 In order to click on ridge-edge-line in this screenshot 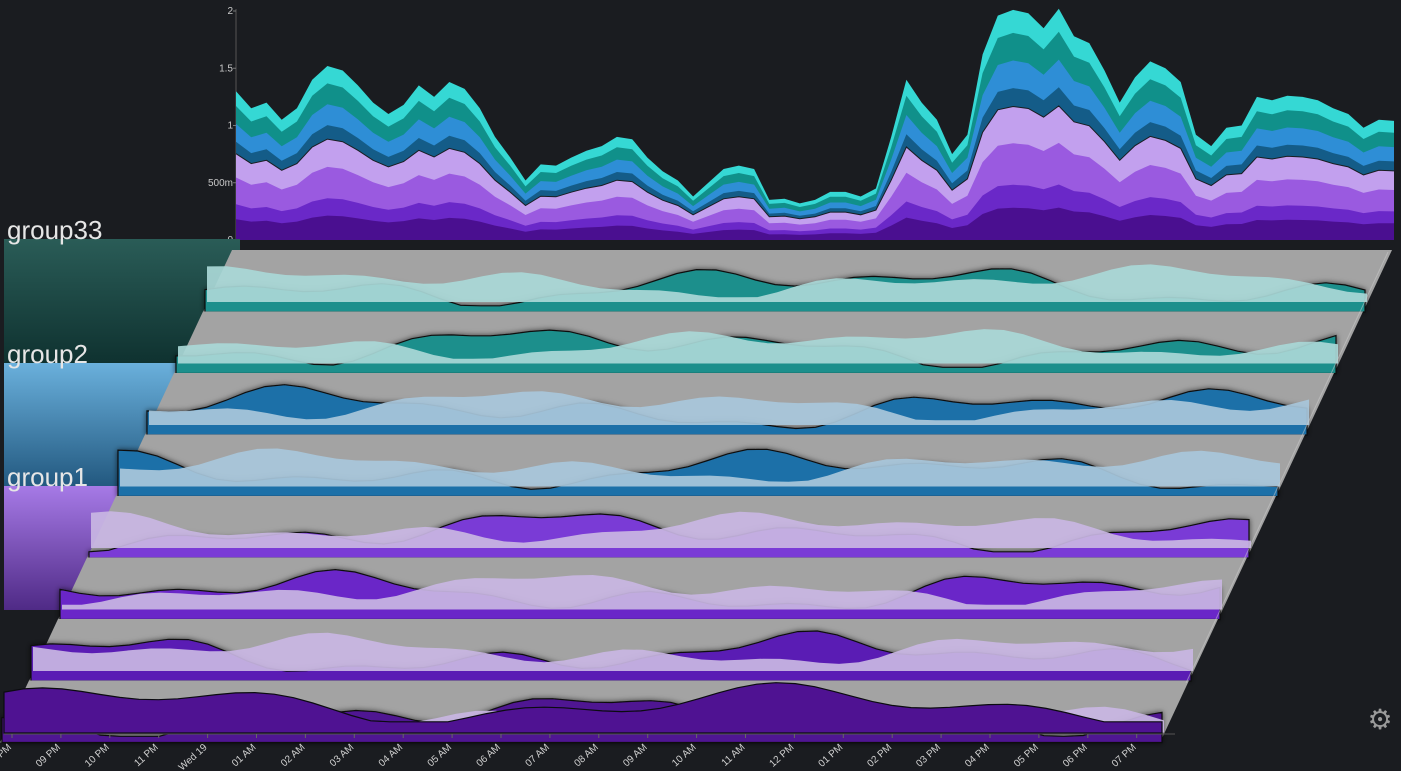, I will do `click(1287, 467)`.